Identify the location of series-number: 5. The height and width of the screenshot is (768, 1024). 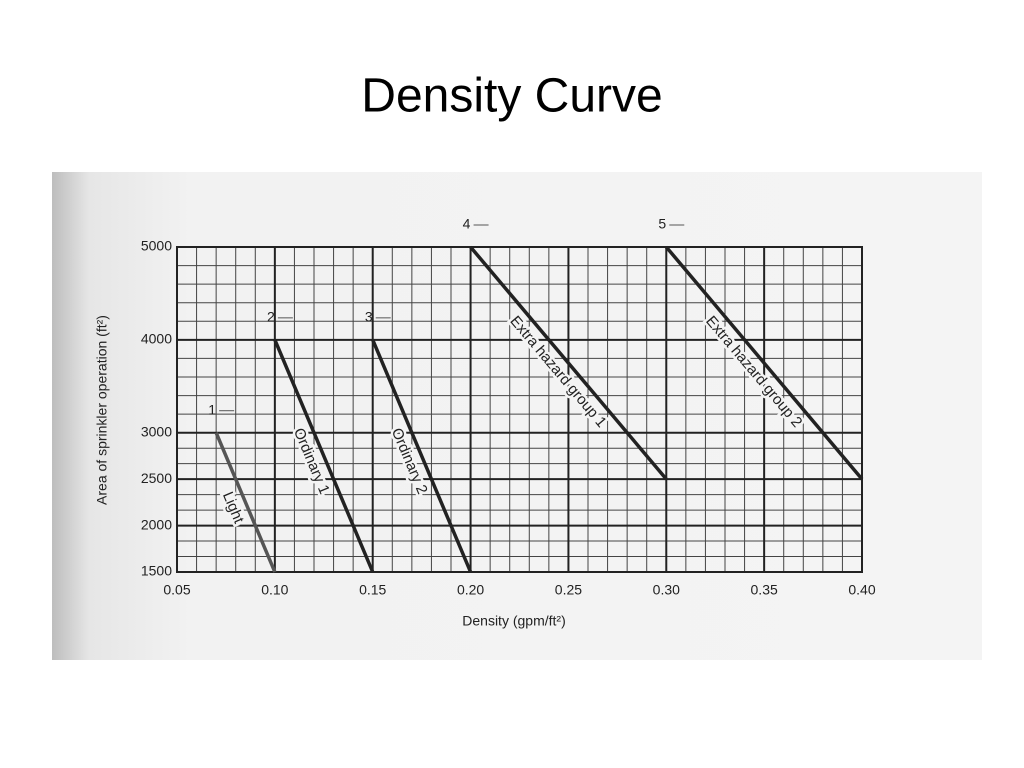
(662, 224).